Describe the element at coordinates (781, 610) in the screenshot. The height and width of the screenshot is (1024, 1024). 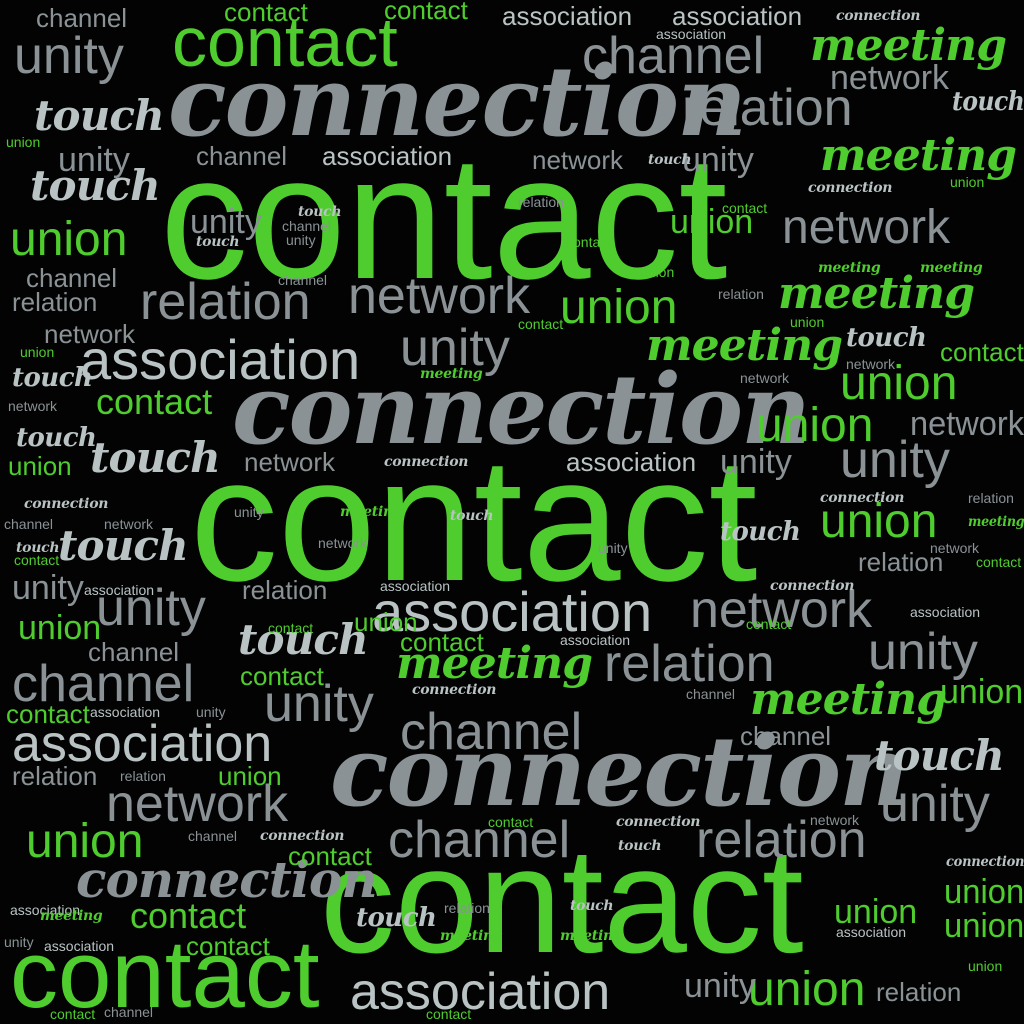
I see `word-network-18: network` at that location.